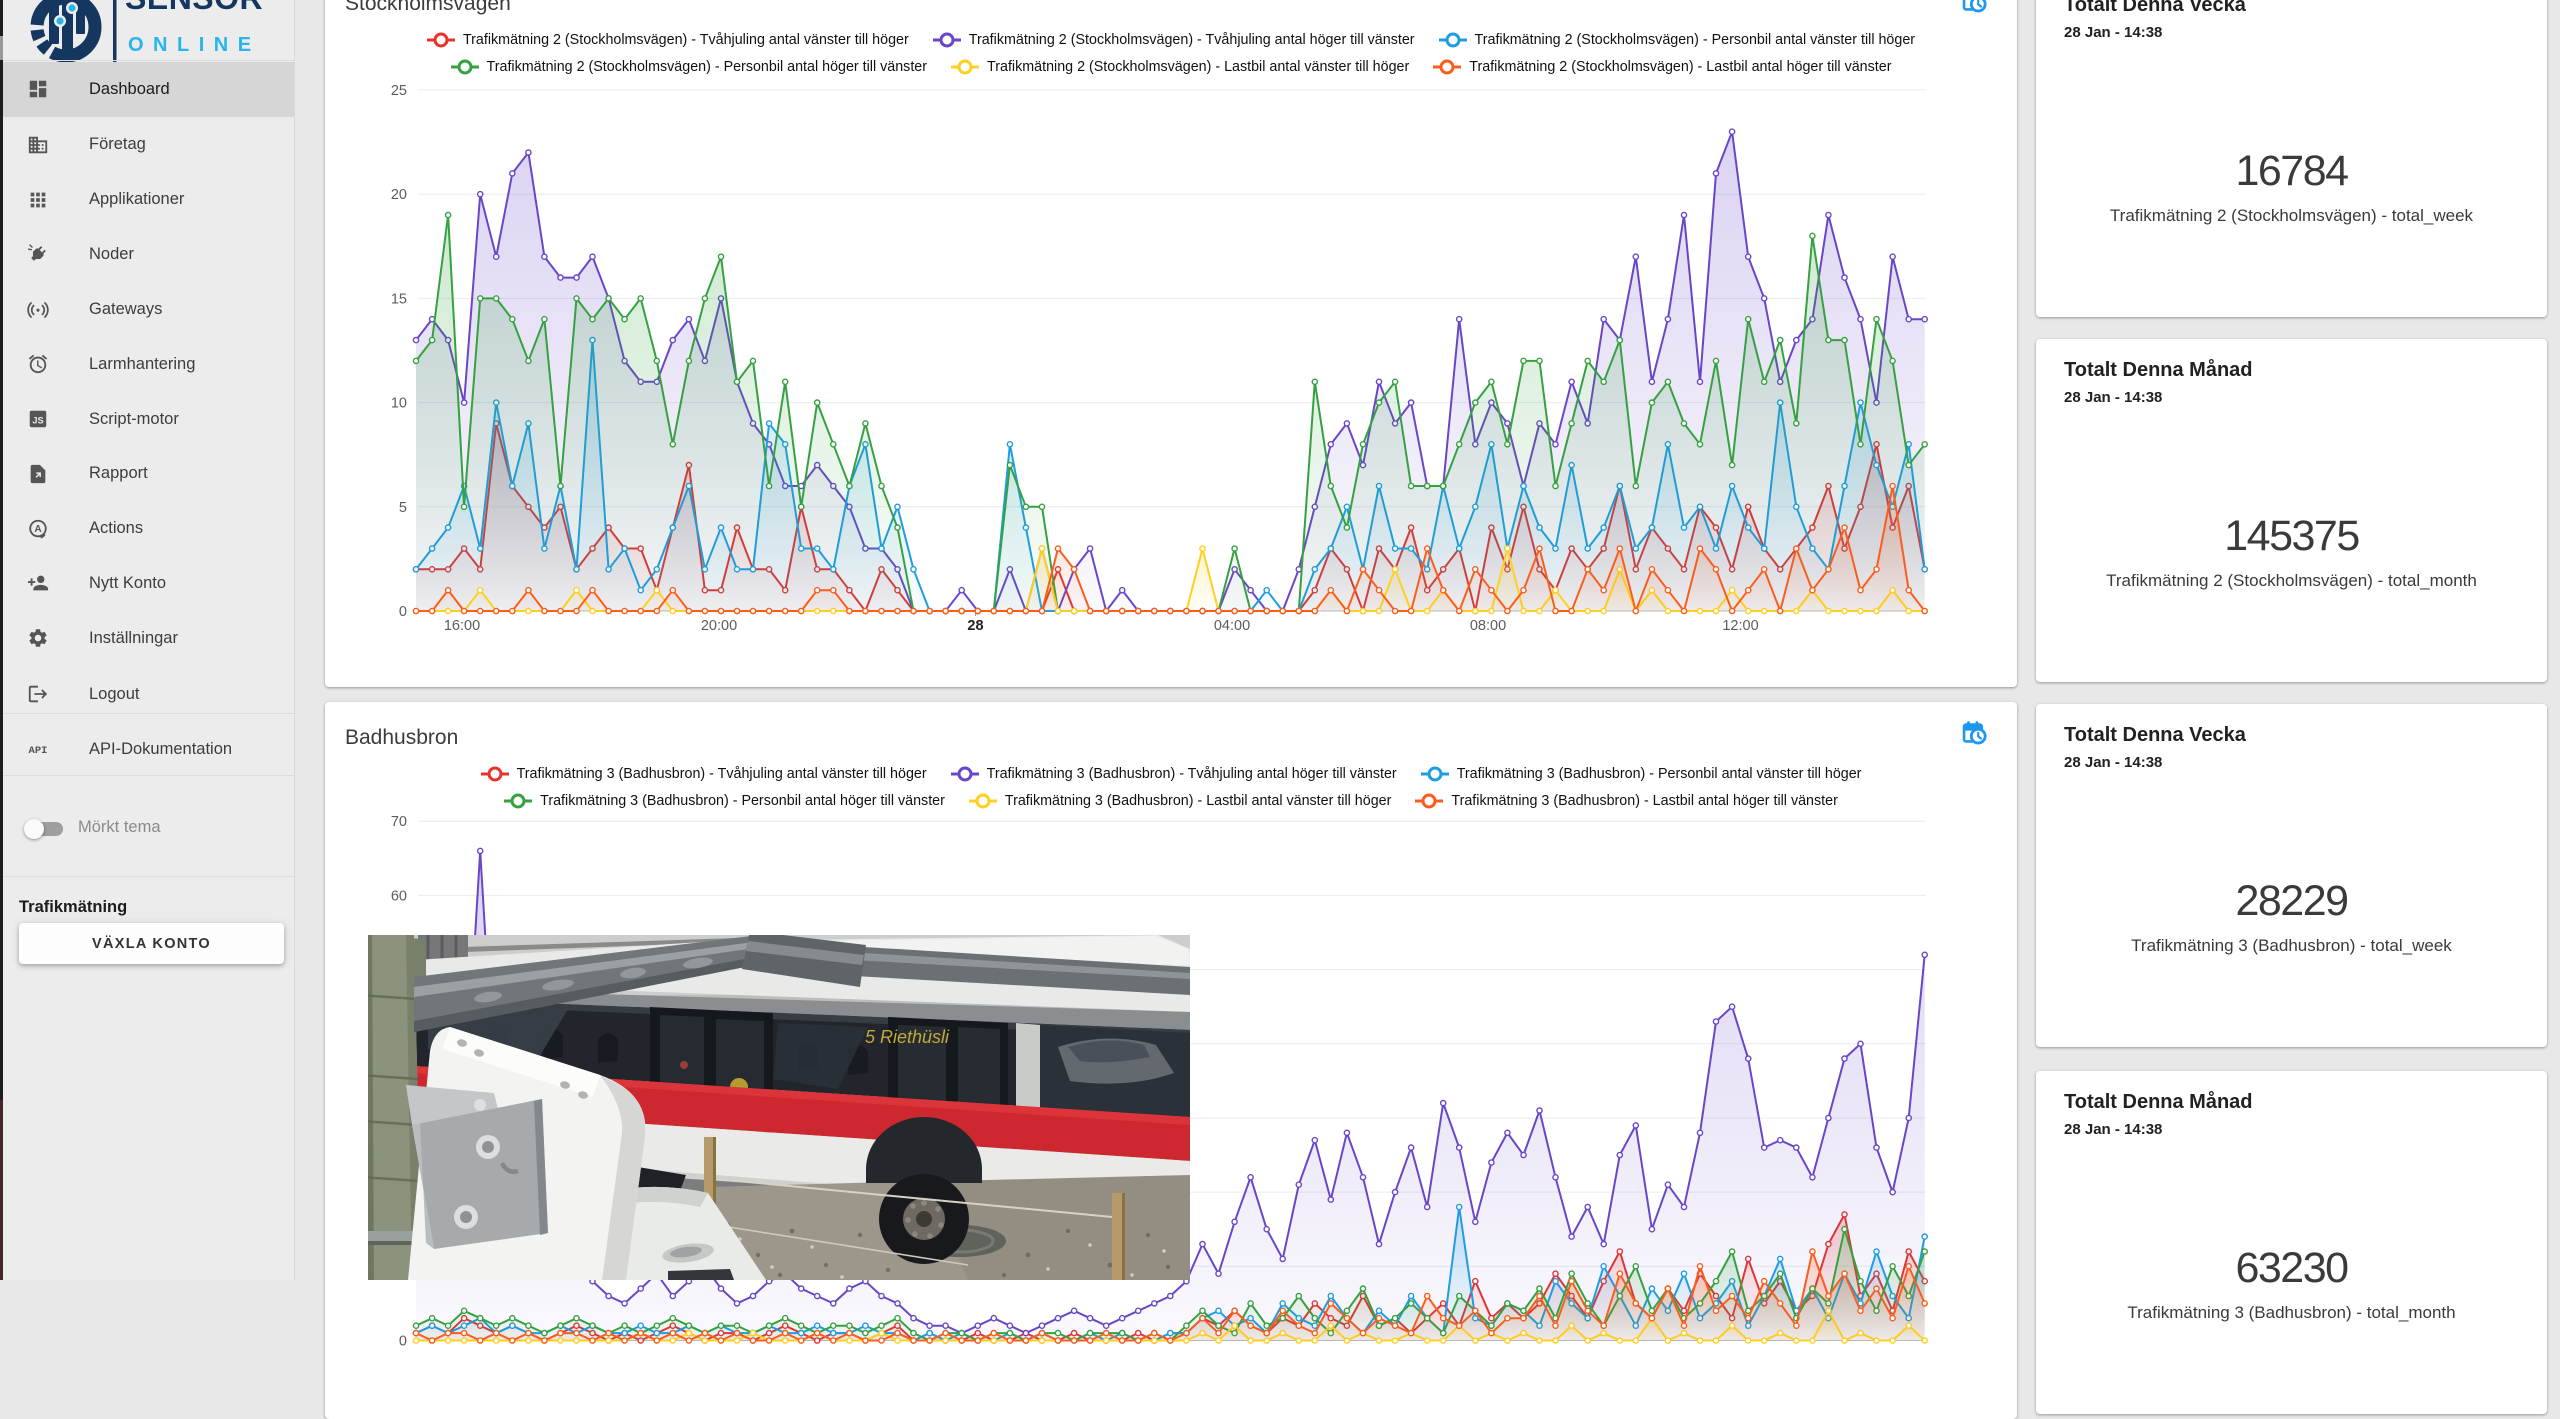 This screenshot has width=2560, height=1419. I want to click on svg-text: A, so click(38, 529).